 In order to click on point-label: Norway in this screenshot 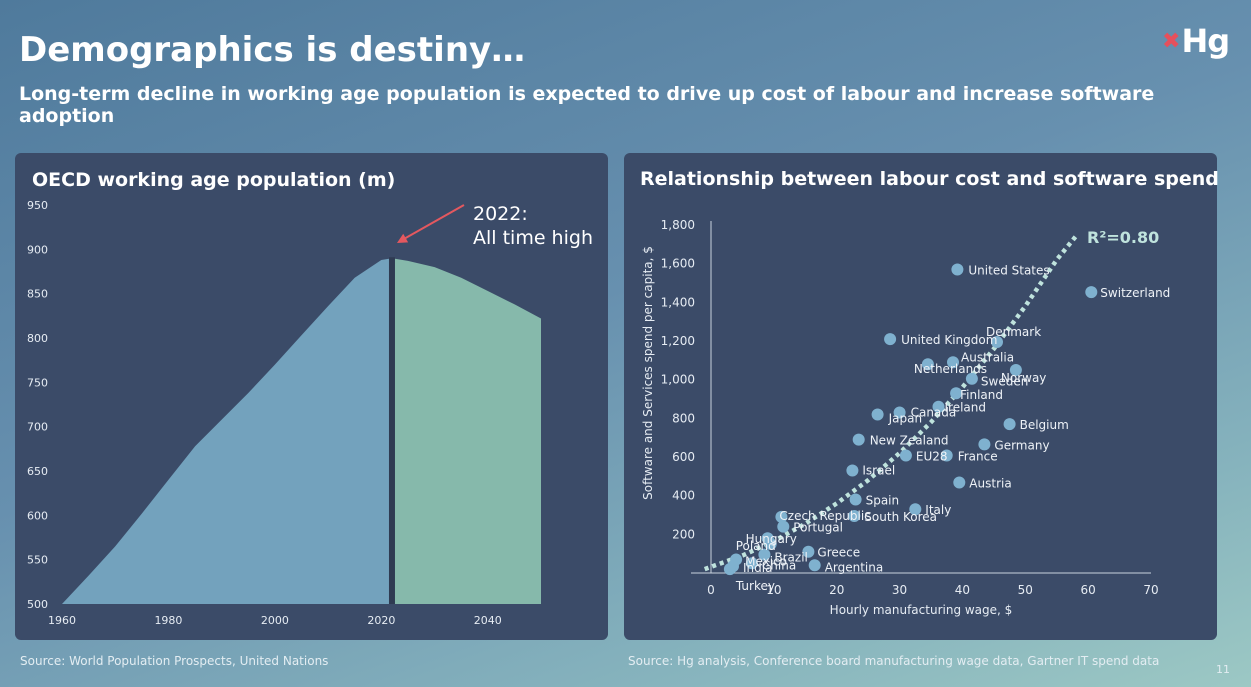, I will do `click(1024, 378)`.